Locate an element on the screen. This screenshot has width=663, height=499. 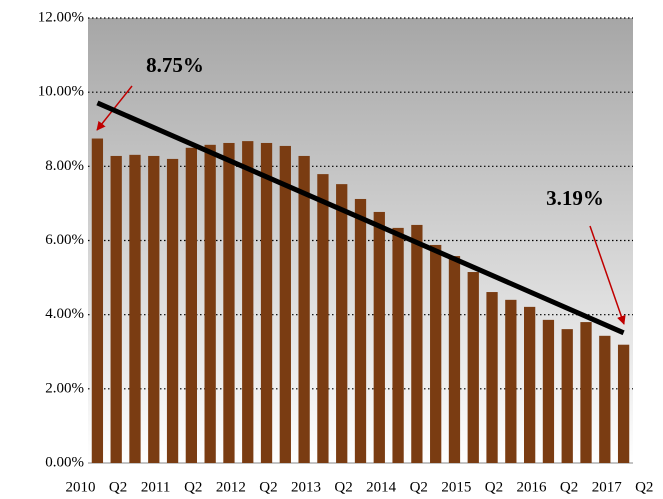
arrow is located at coordinates (607, 275).